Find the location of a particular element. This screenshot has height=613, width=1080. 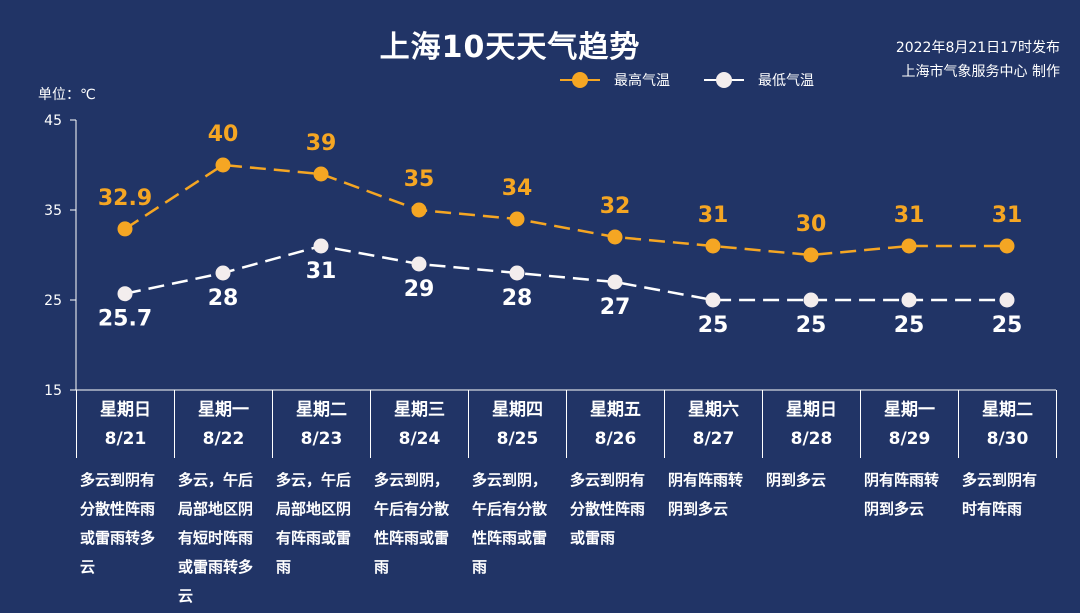

series-line-high is located at coordinates (565, 210).